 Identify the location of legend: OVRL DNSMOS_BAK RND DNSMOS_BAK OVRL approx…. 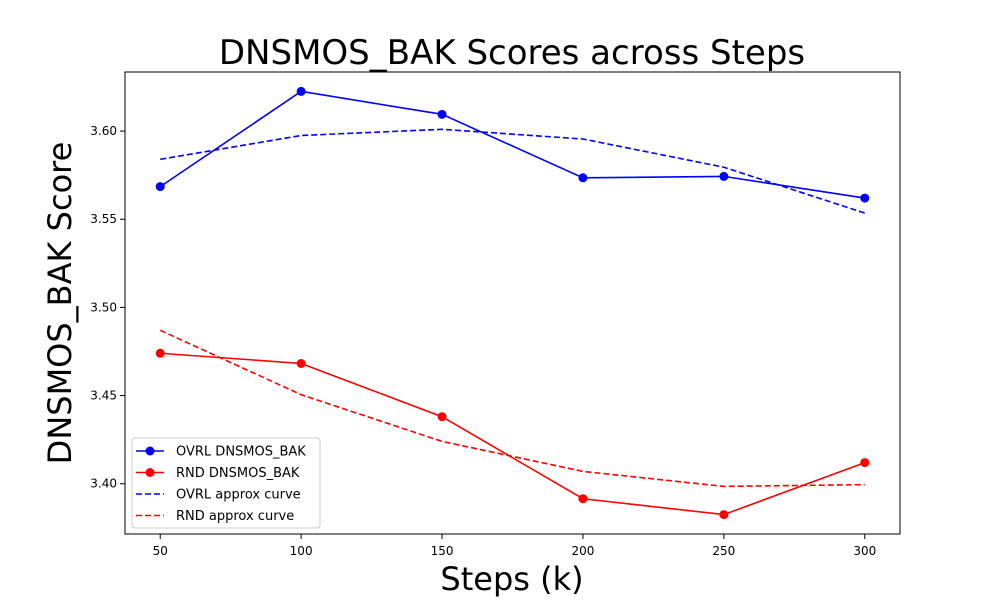
(226, 483).